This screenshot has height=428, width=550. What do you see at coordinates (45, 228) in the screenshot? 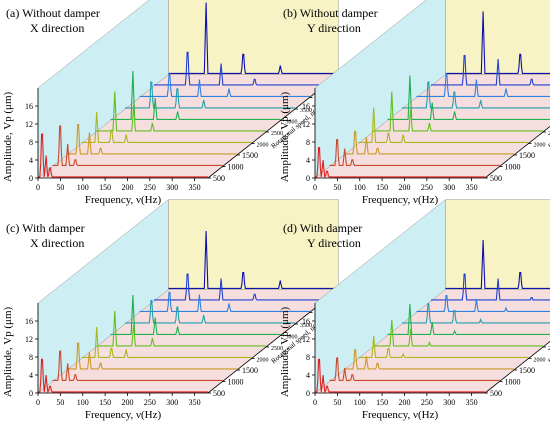
I see `panel-title: (c) With damper` at bounding box center [45, 228].